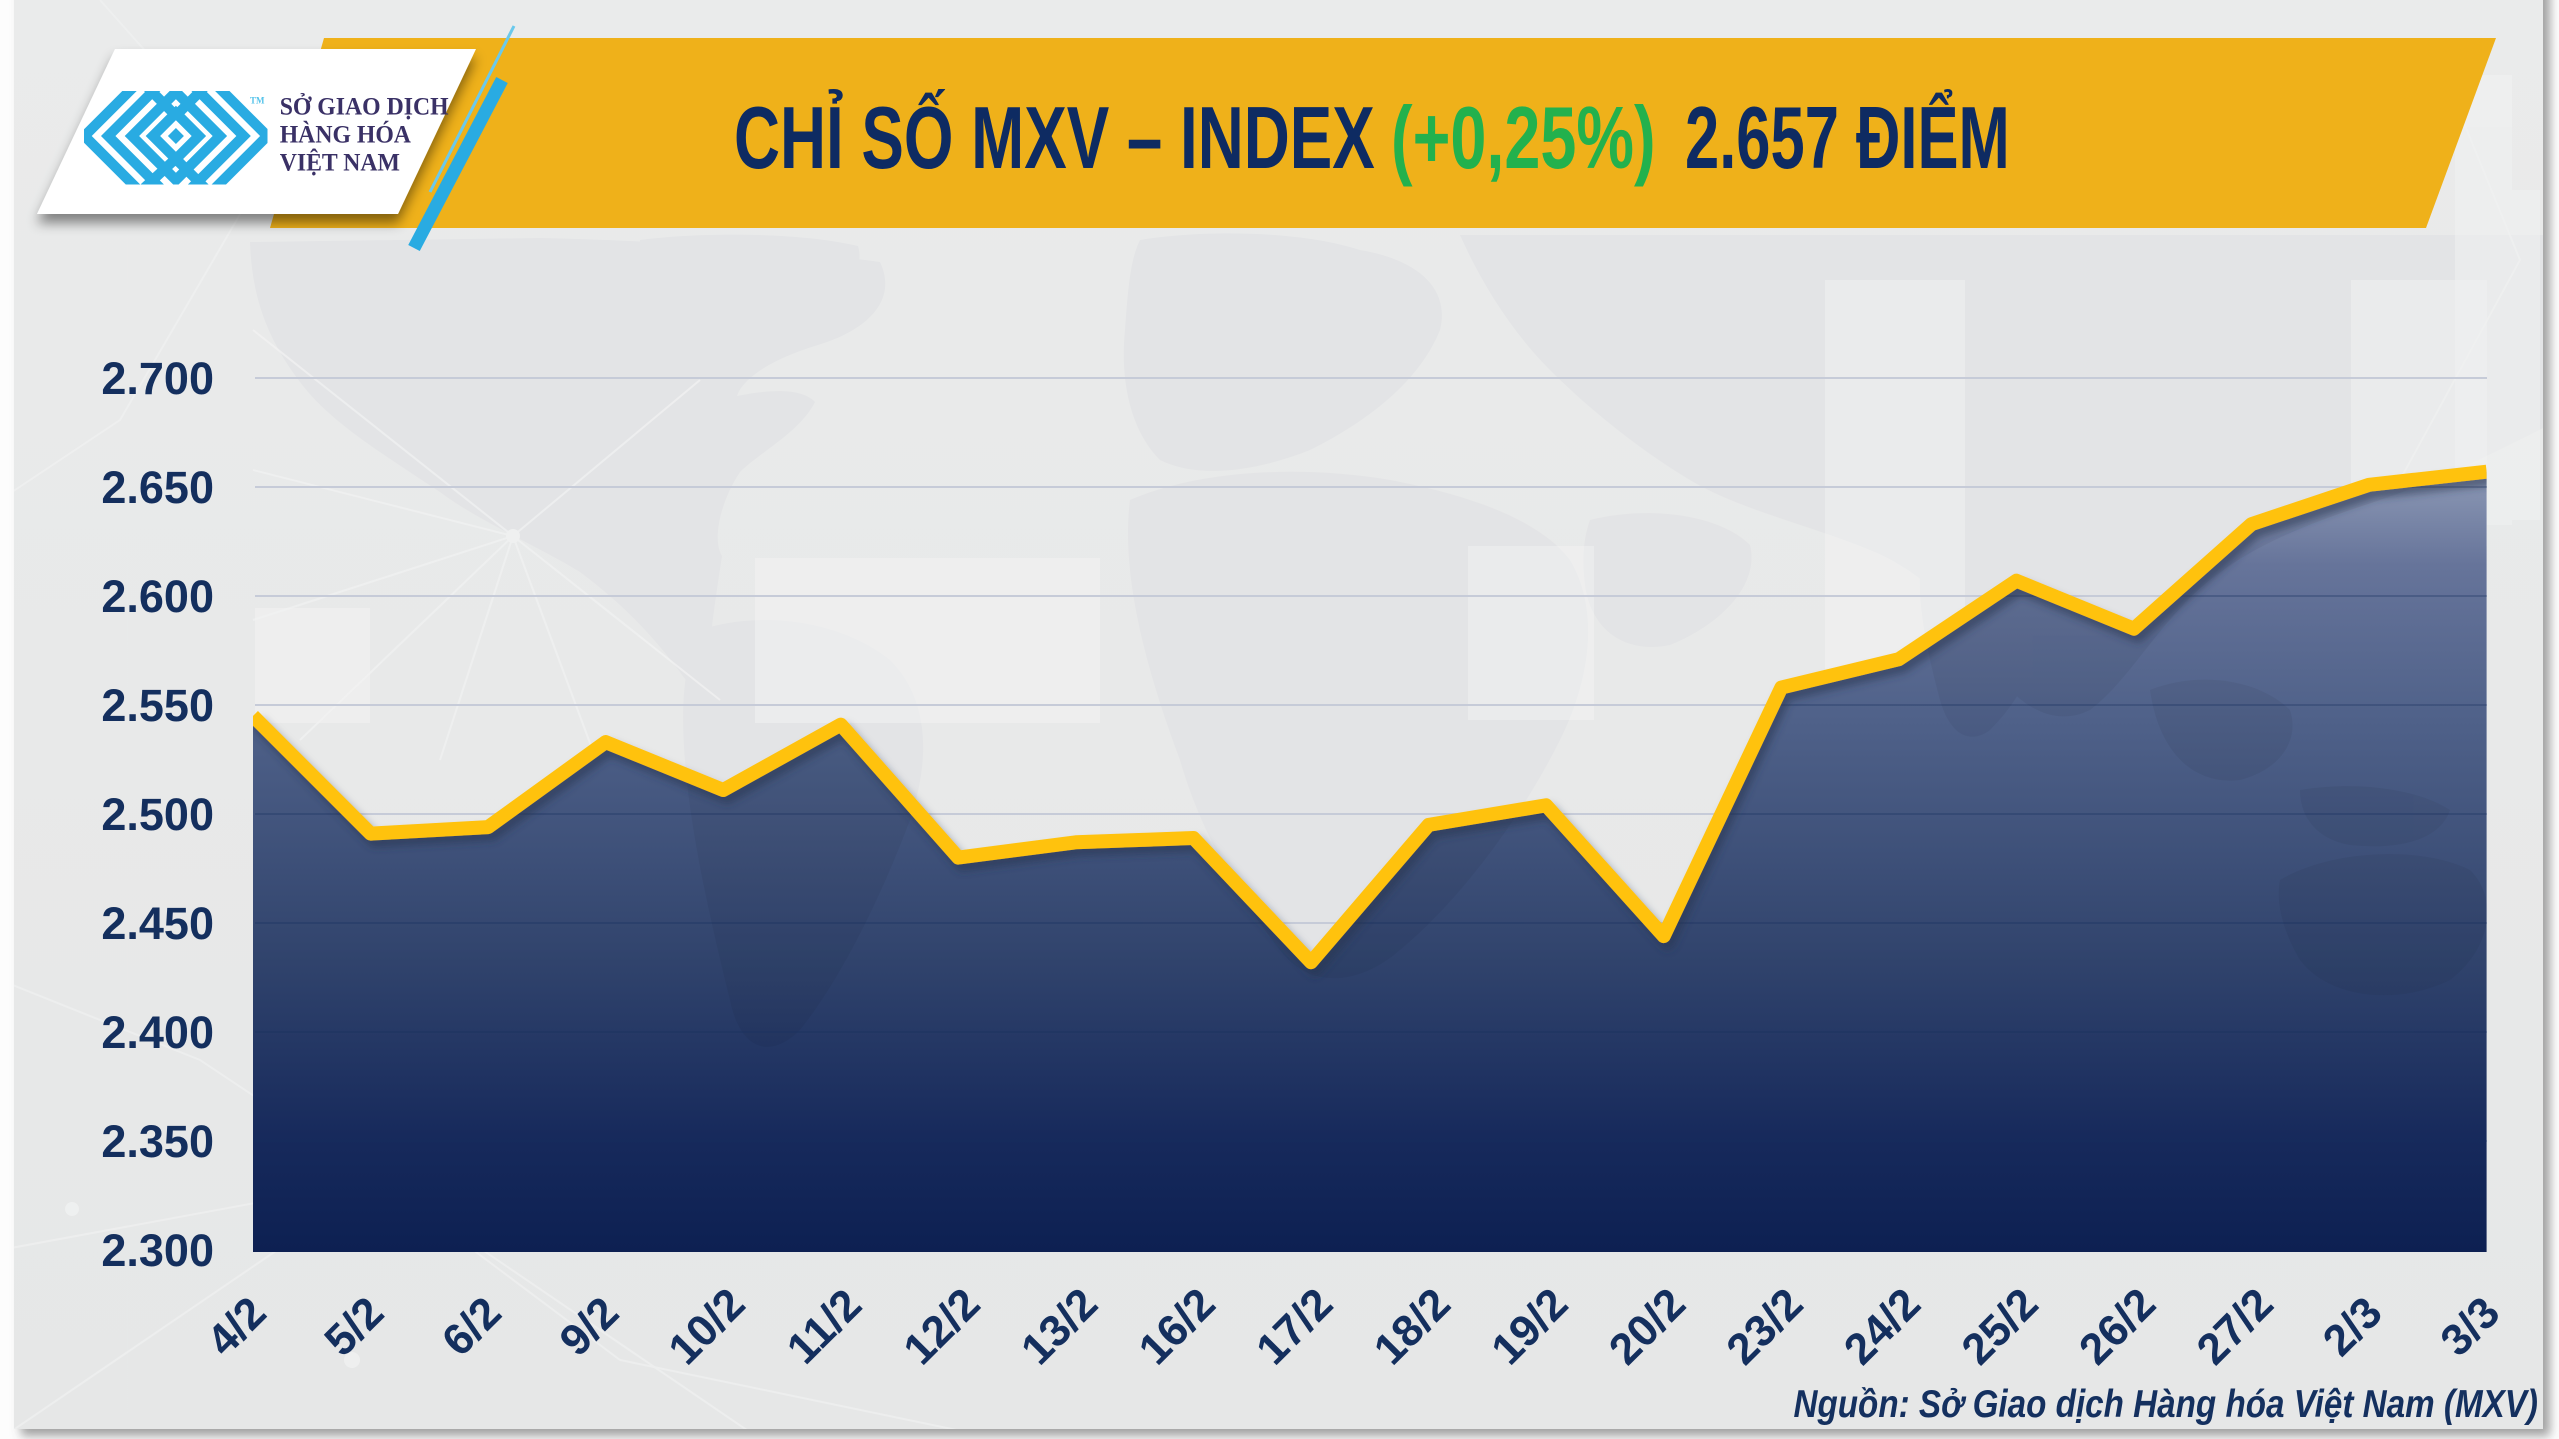 This screenshot has height=1439, width=2559. Describe the element at coordinates (157, 923) in the screenshot. I see `svg-text: 2.450` at that location.